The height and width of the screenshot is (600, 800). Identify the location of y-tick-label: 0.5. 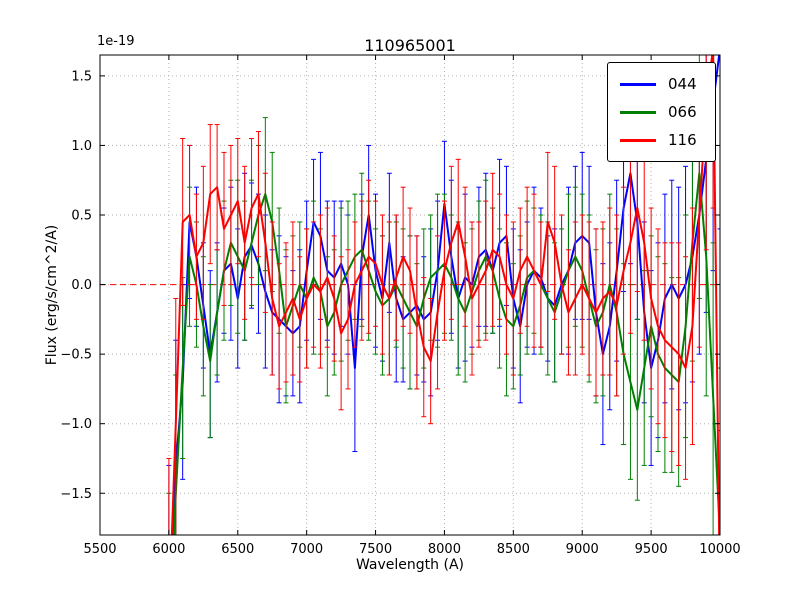
(81, 216).